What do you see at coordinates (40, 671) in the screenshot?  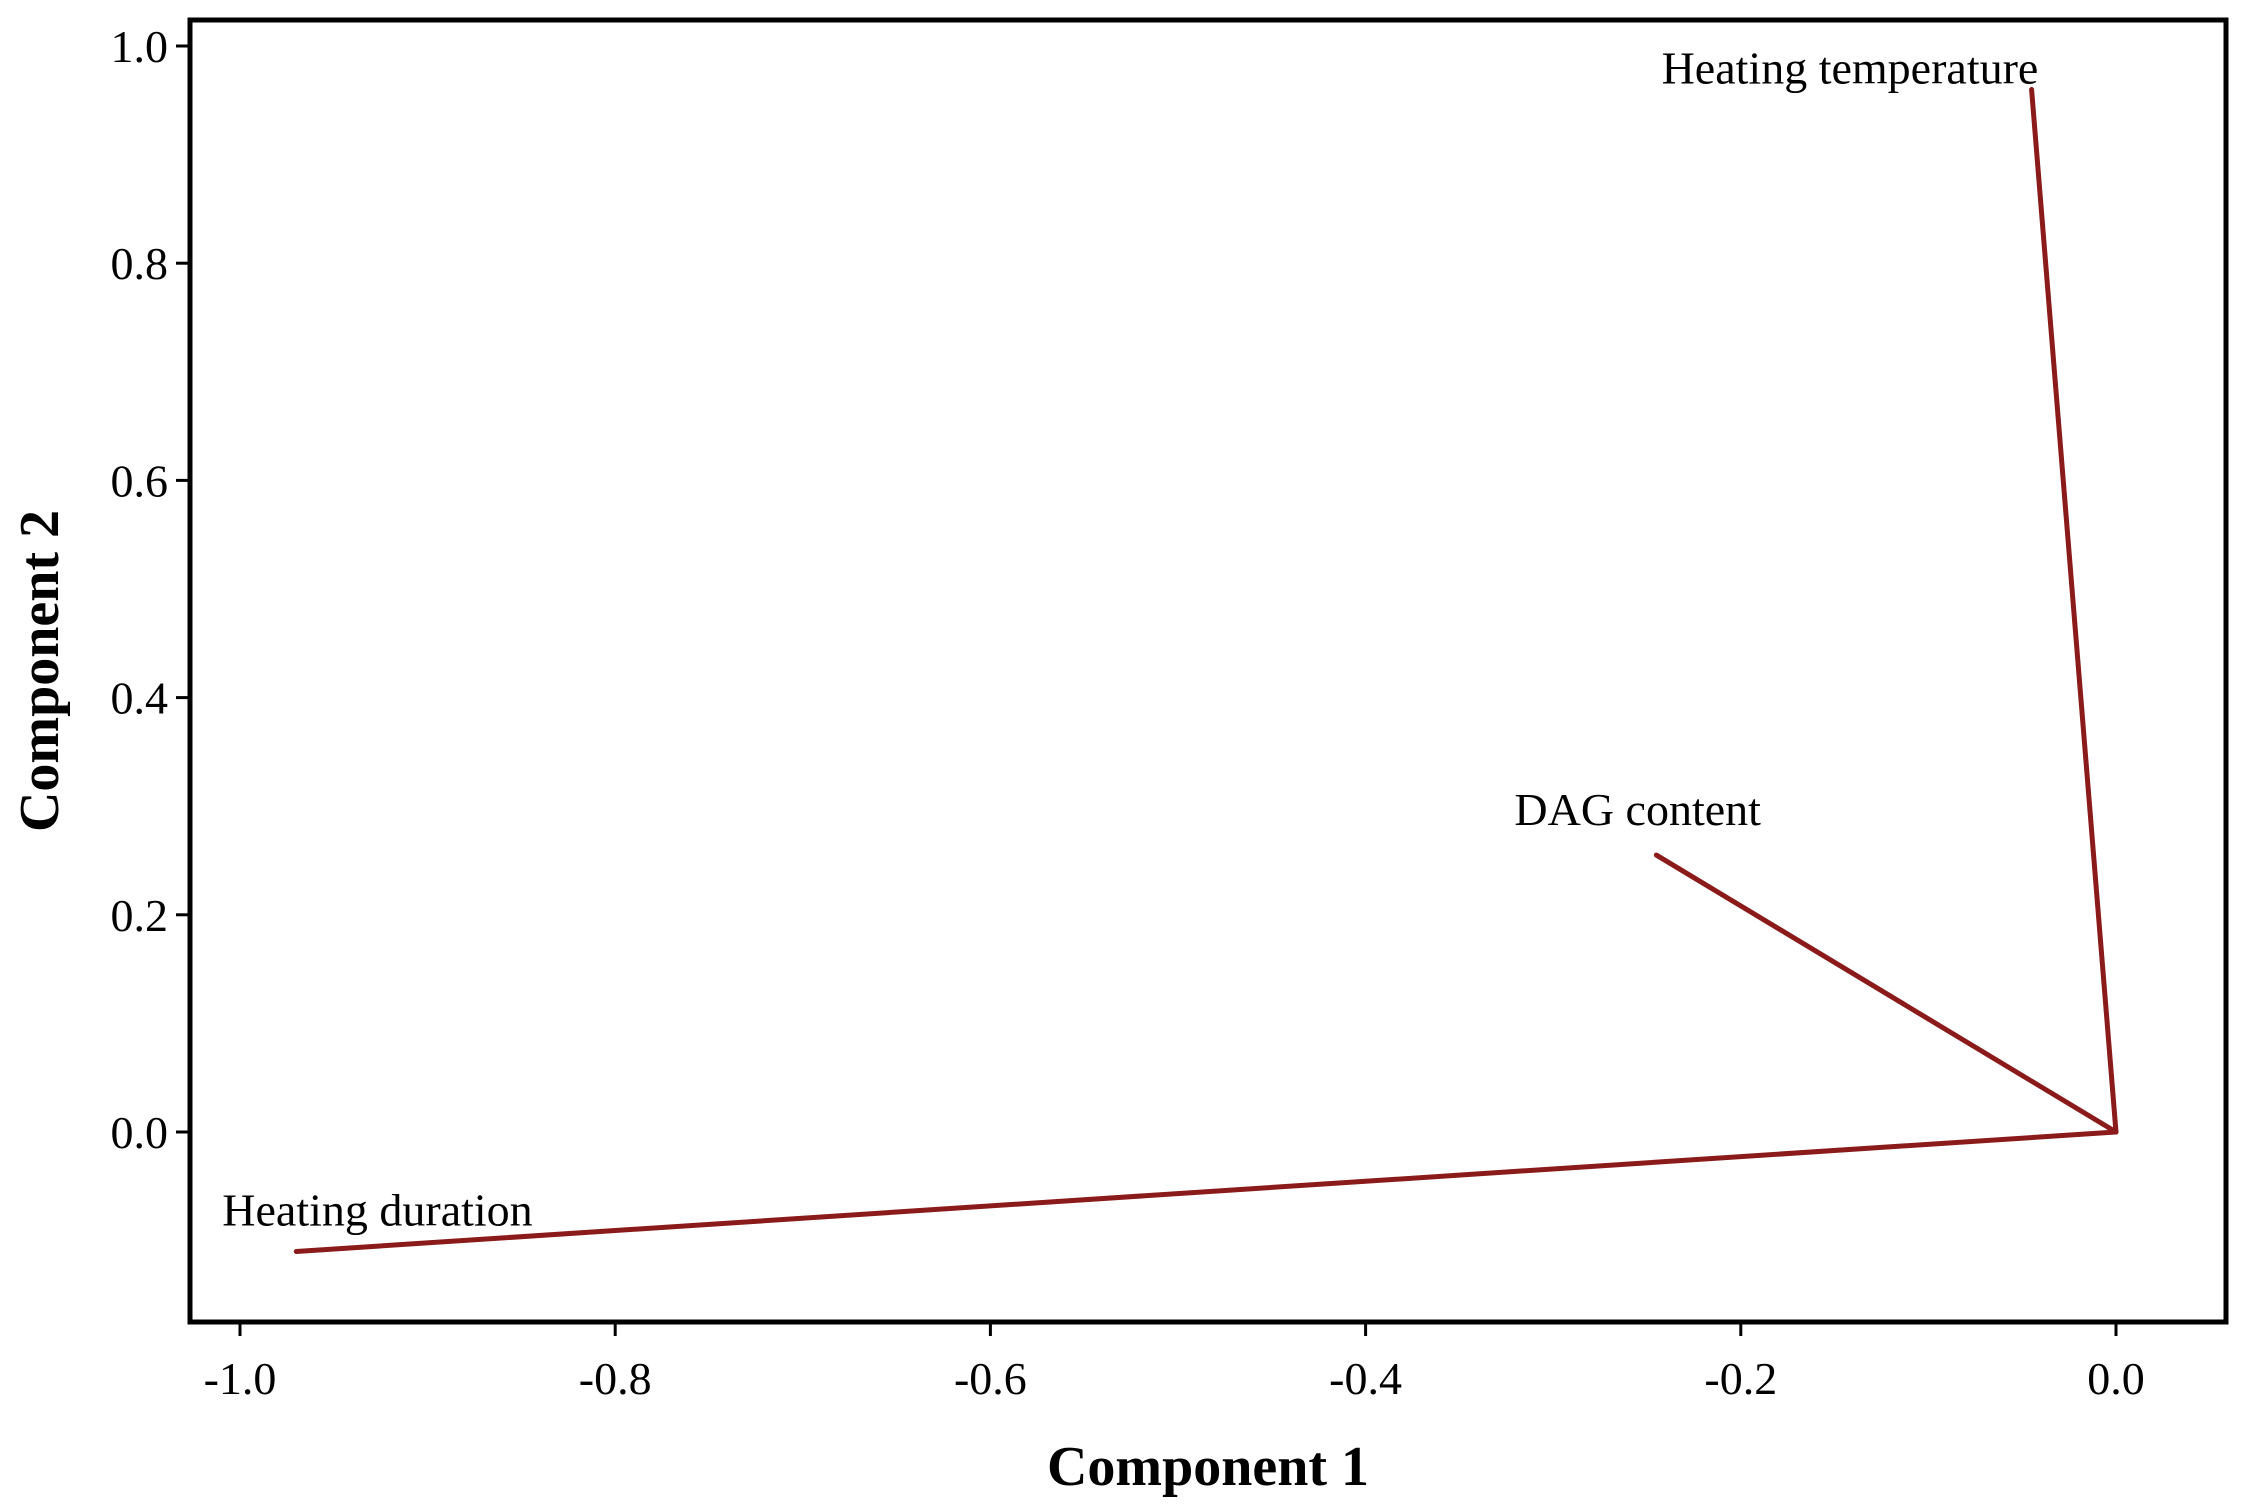 I see `y-axis-title: Component 2` at bounding box center [40, 671].